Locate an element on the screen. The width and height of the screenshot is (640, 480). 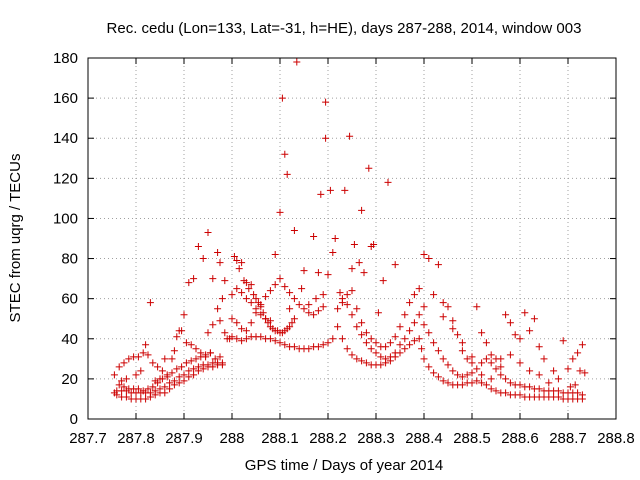
x-tick-label: 288.3 is located at coordinates (376, 438).